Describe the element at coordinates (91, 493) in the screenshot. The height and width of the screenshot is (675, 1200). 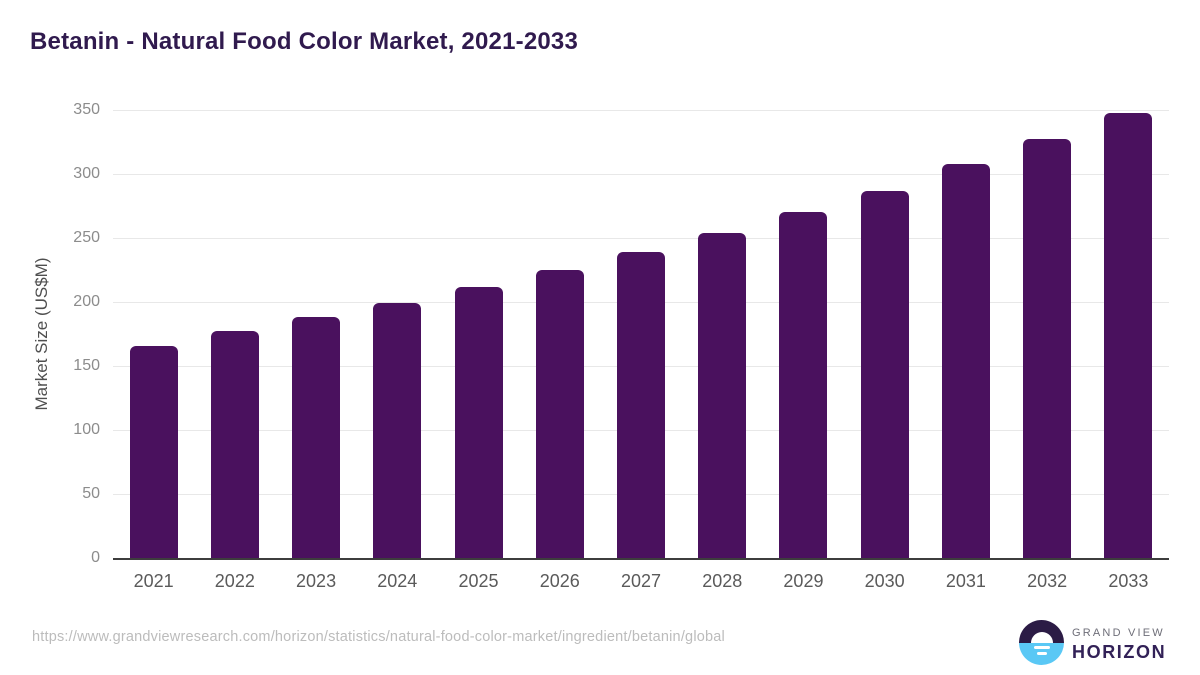
I see `y-tick-label-50: 50` at that location.